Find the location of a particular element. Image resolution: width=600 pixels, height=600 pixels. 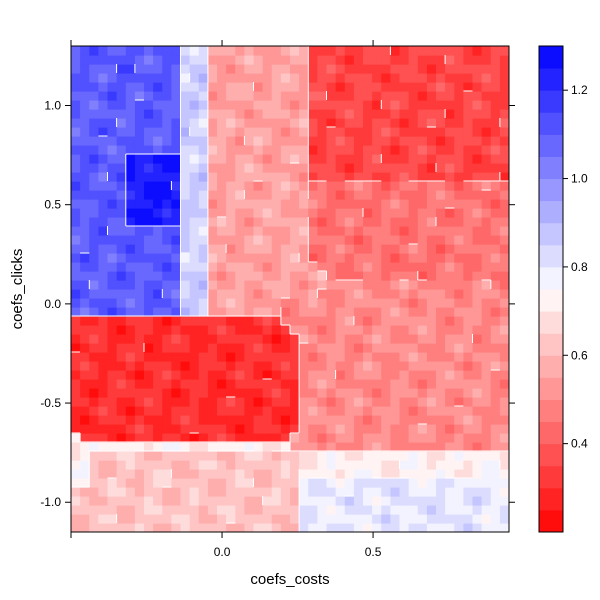

colorbar-swatch is located at coordinates (551, 123).